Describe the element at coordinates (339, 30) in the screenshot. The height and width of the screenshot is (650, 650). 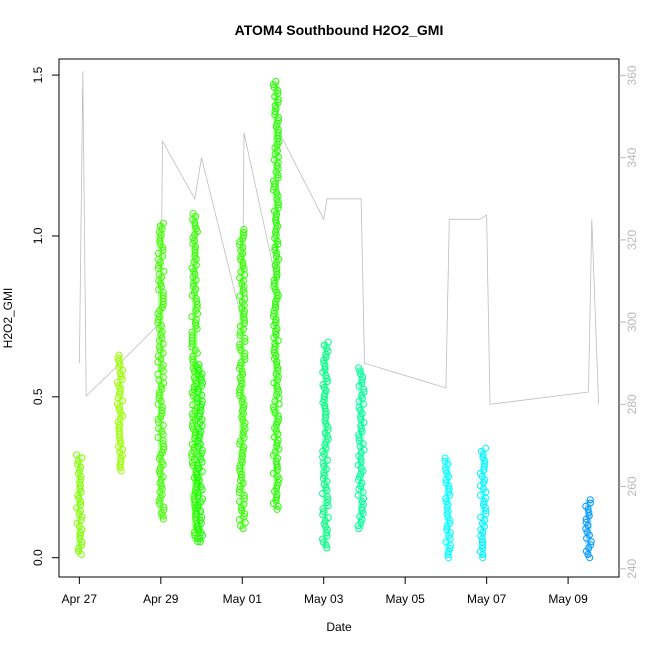
I see `chart-title: ATOM4 Southbound H2O2_GMI` at that location.